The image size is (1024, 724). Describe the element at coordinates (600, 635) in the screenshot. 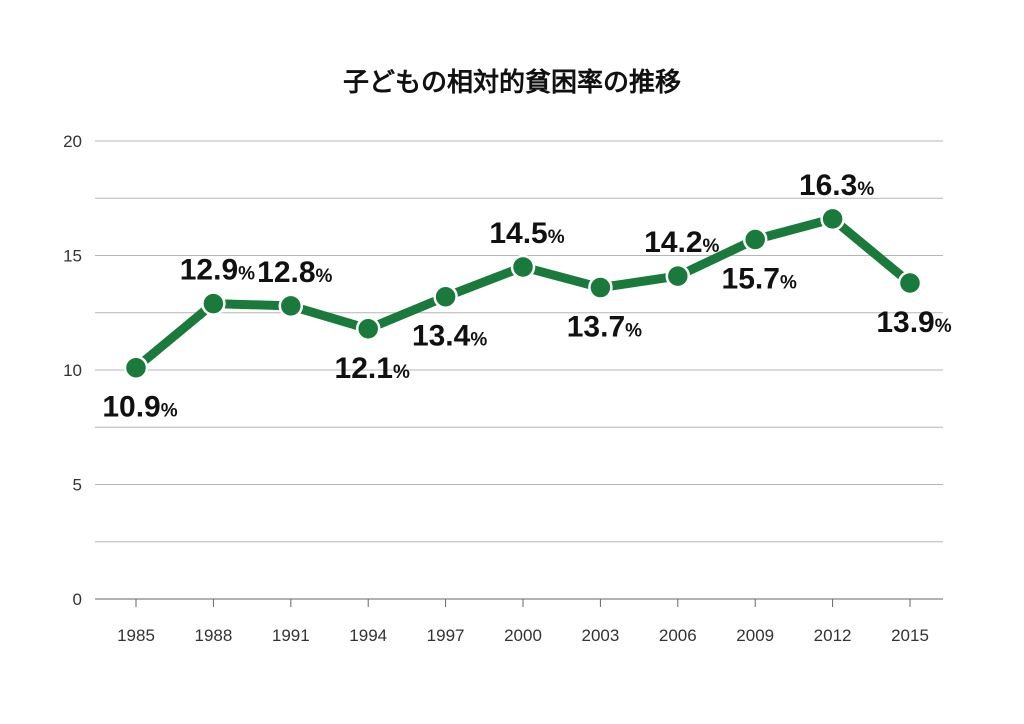

I see `x-tick-label: 2003` at that location.